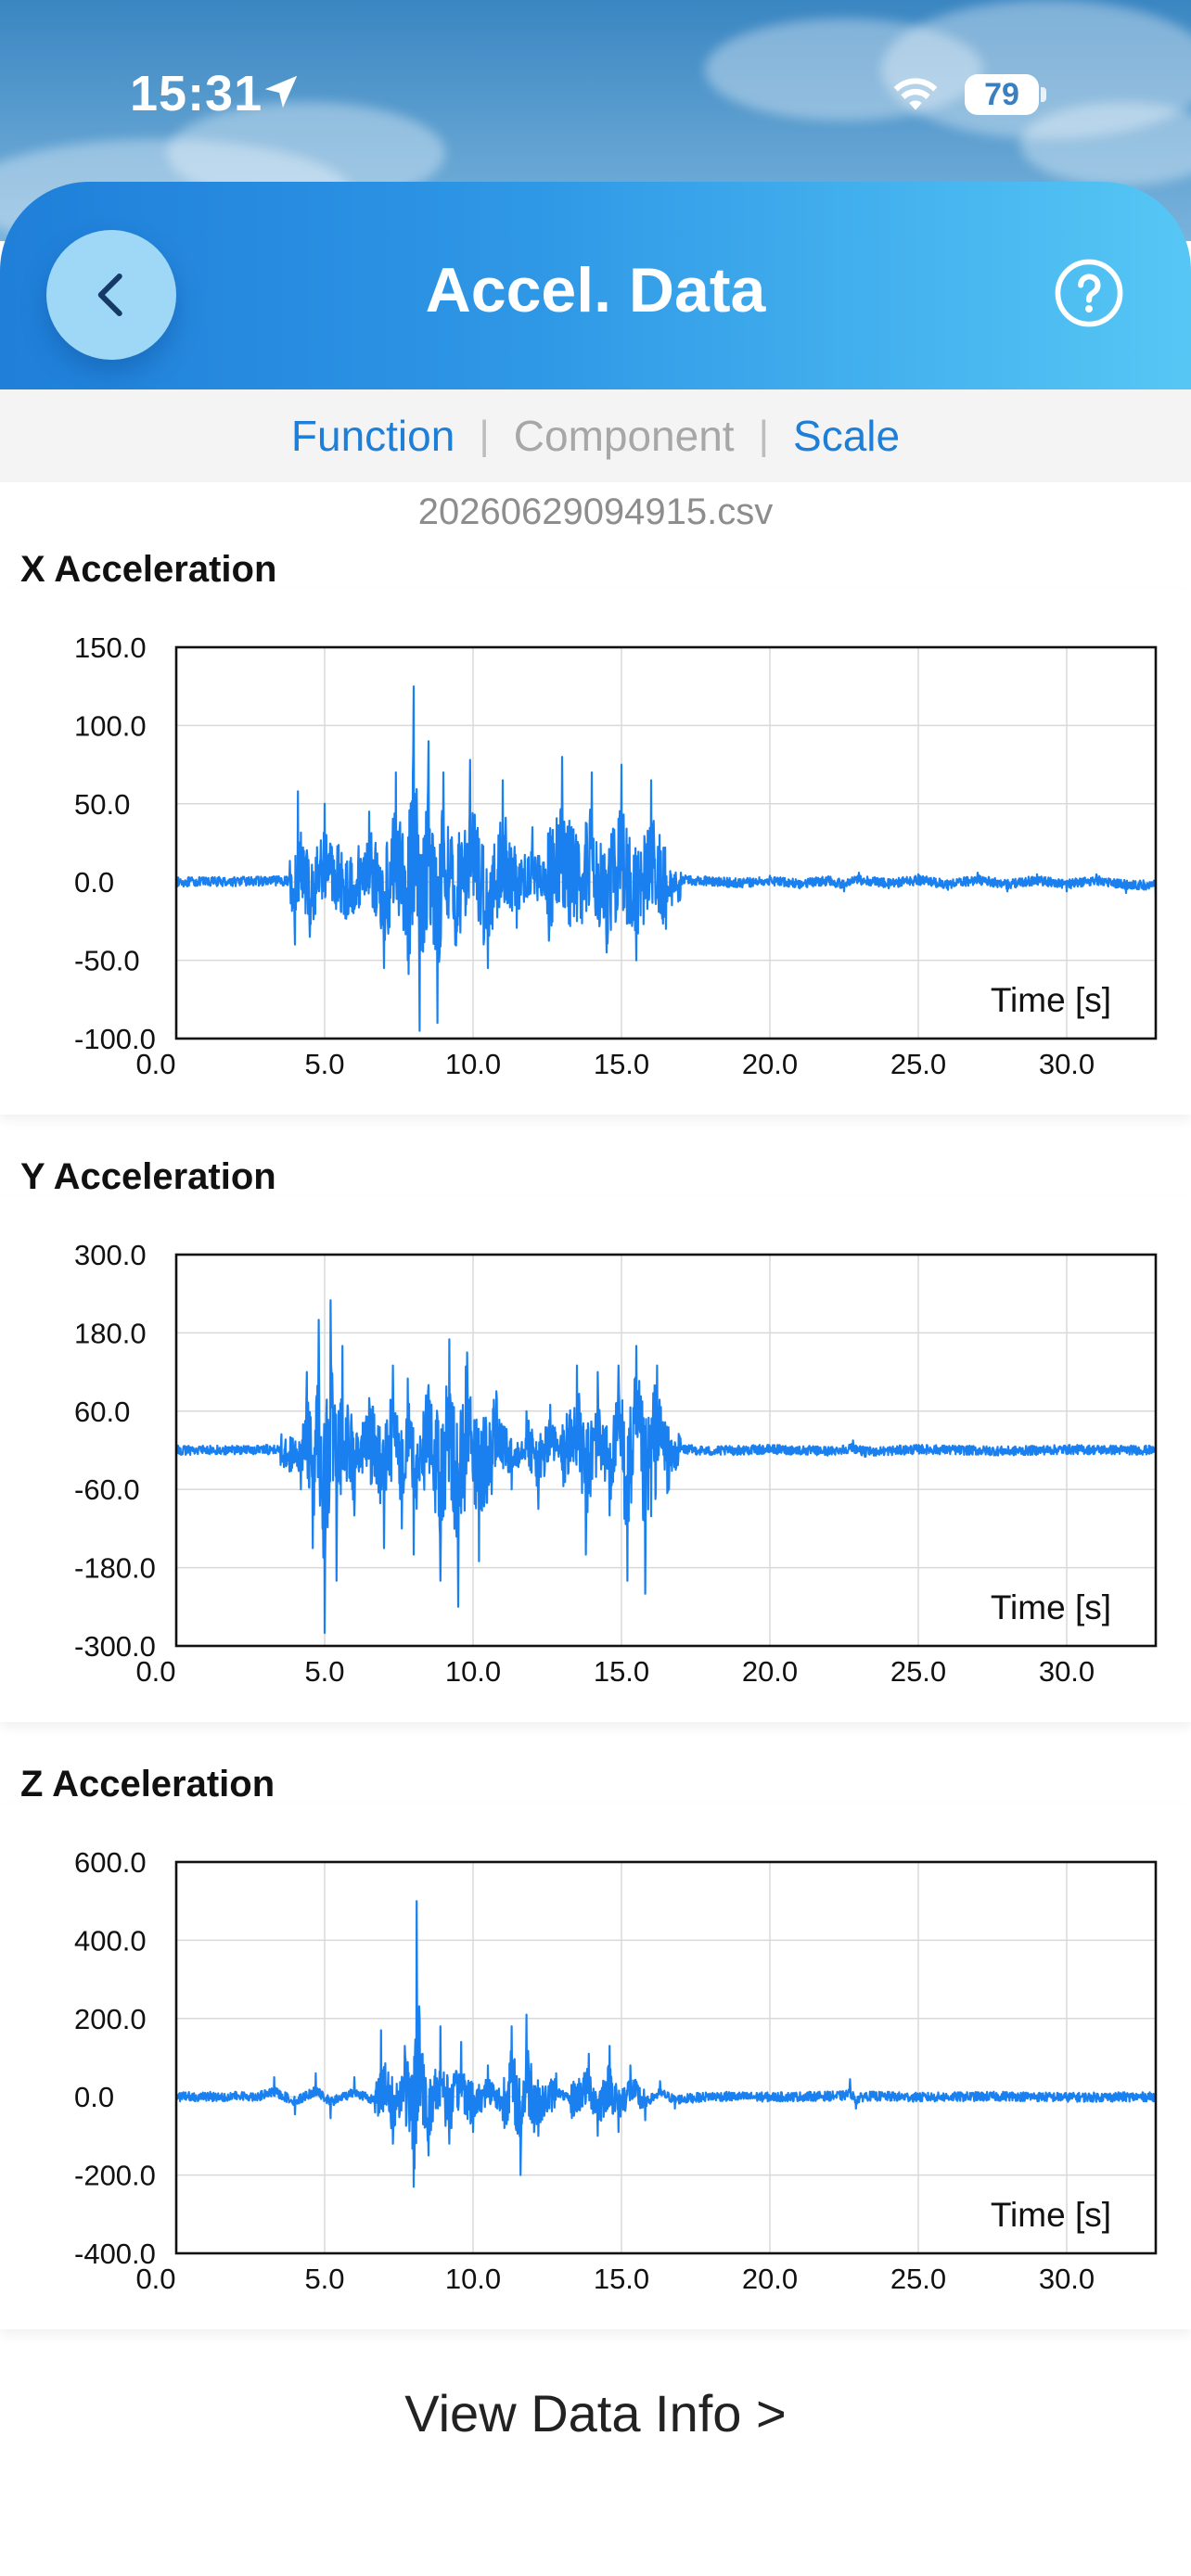 The height and width of the screenshot is (2576, 1191). What do you see at coordinates (281, 92) in the screenshot?
I see `location-arrow-icon` at bounding box center [281, 92].